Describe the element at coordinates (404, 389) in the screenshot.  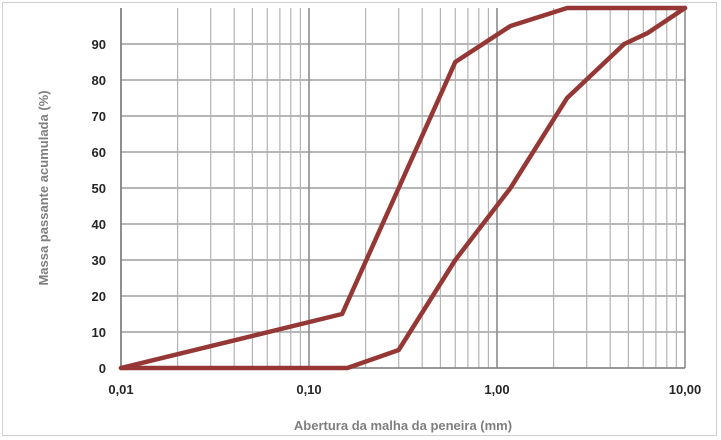
I see `x-tick-labels: 0,01 0,10 1,00 10,00` at that location.